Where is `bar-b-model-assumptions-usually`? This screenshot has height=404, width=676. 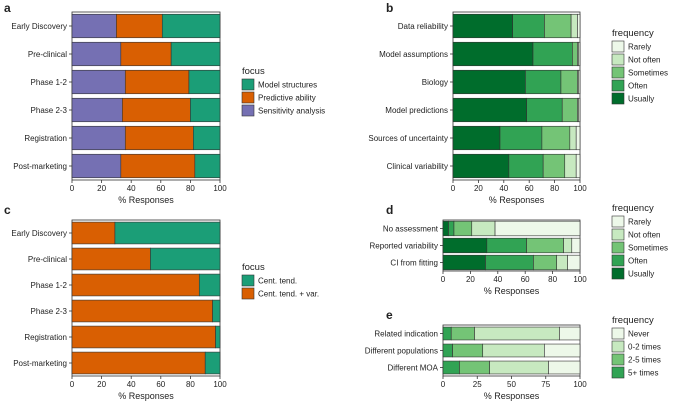
bar-b-model-assumptions-usually is located at coordinates (493, 54).